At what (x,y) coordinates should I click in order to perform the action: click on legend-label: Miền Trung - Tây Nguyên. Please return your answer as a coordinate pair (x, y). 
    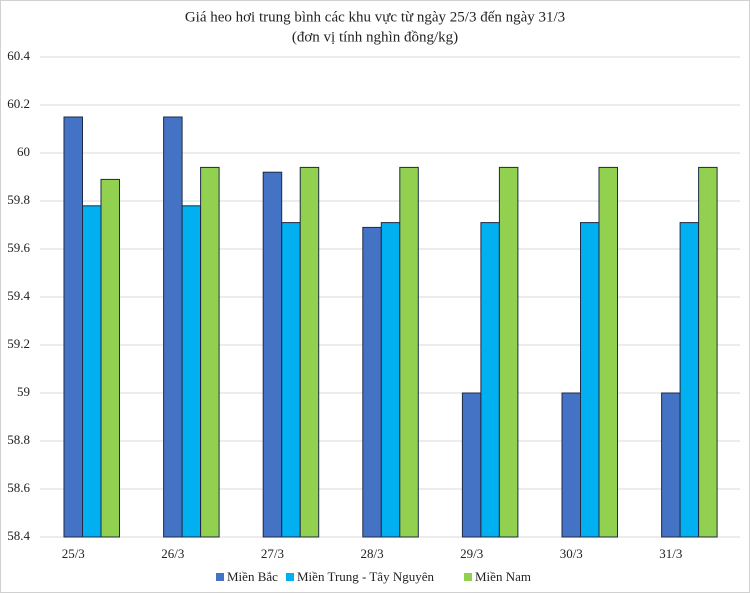
    Looking at the image, I should click on (365, 576).